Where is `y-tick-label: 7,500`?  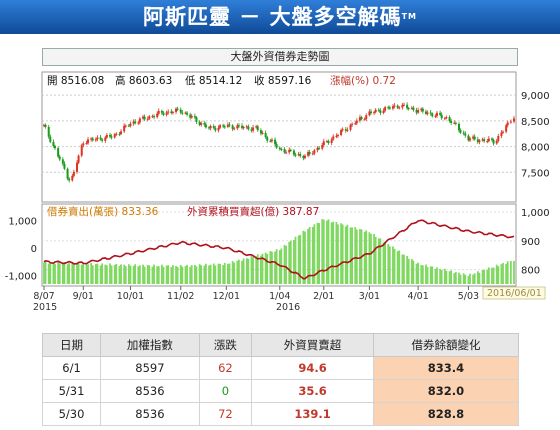
y-tick-label: 7,500 is located at coordinates (535, 173).